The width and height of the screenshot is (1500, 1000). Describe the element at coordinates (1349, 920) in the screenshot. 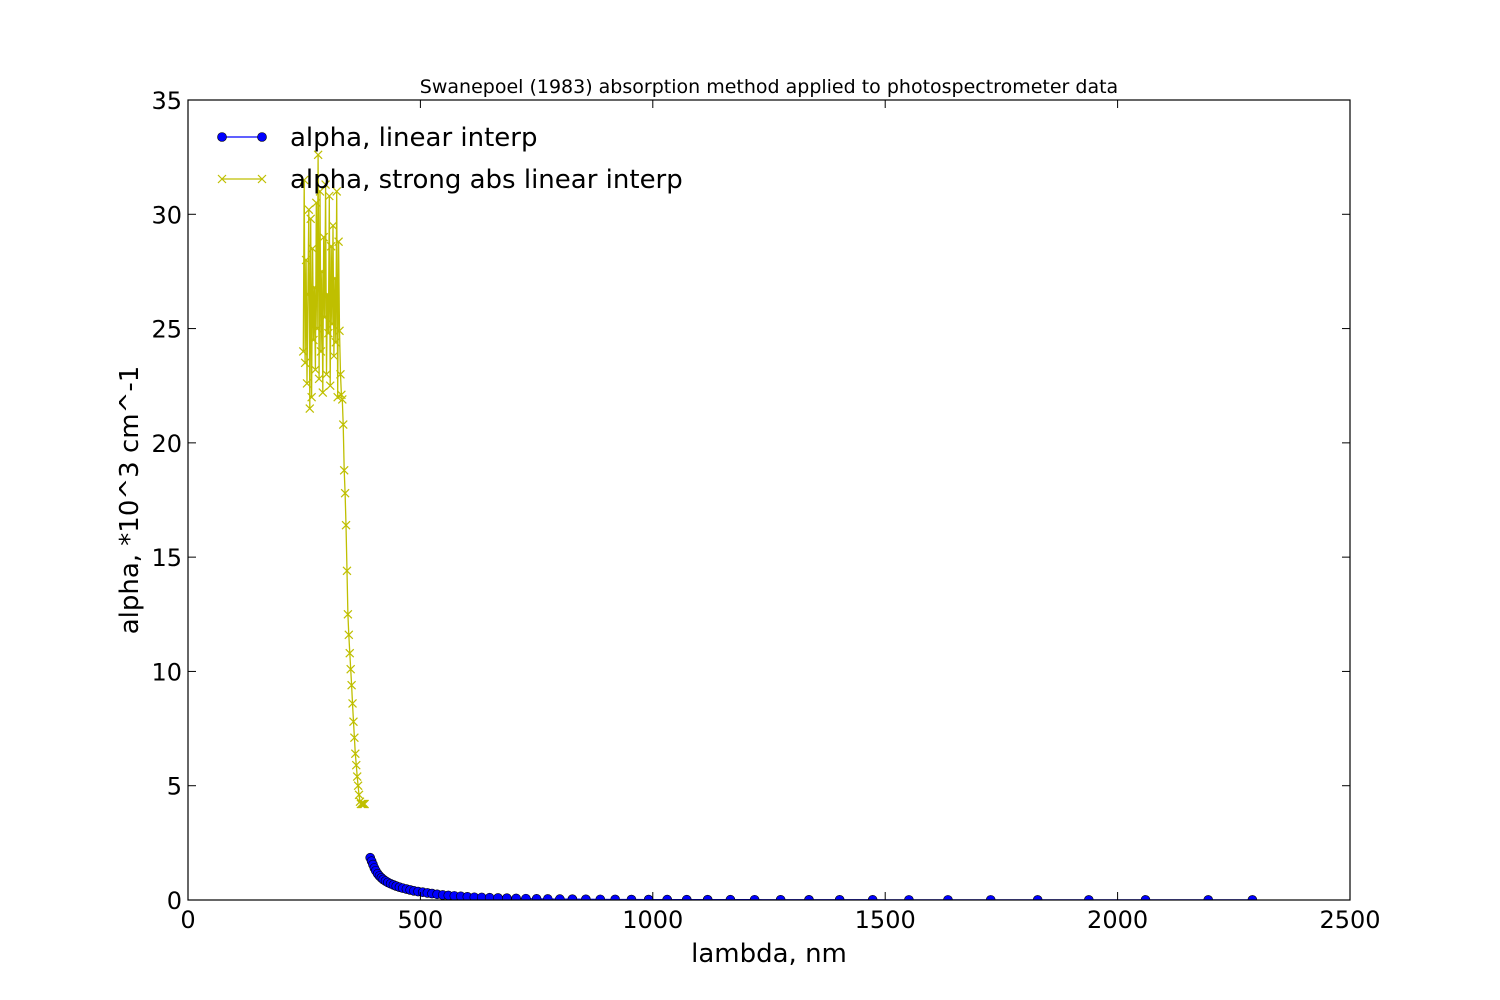

I see `x-tick-label: 2500` at that location.